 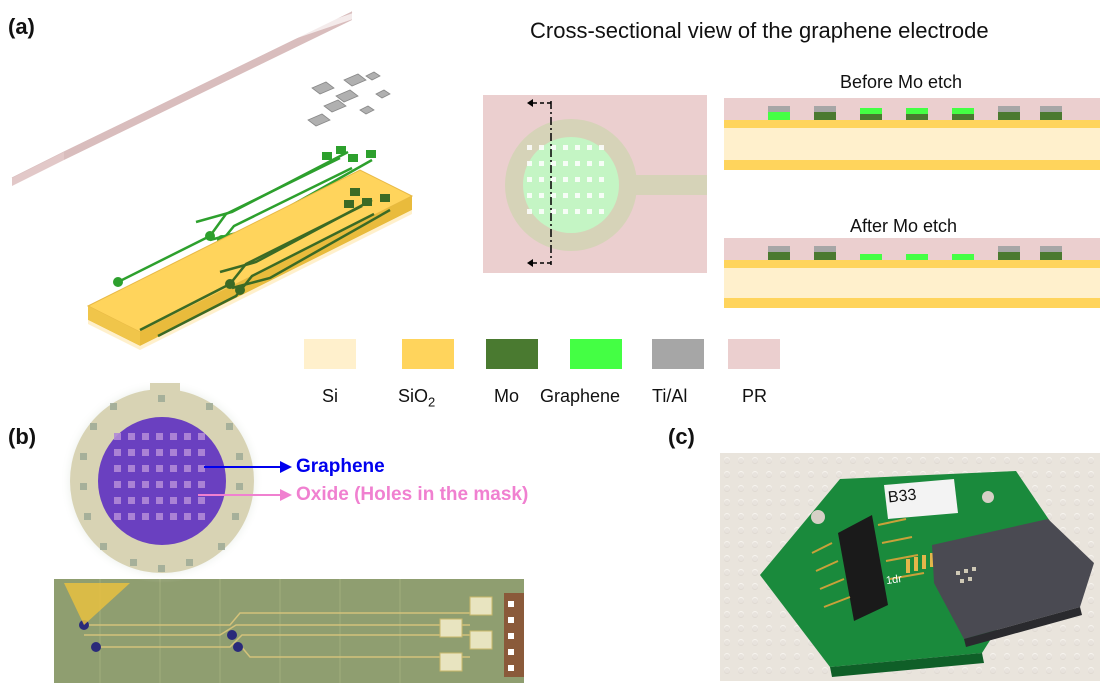 I want to click on oxide-annotation: Oxide (Holes in the mask), so click(x=412, y=494).